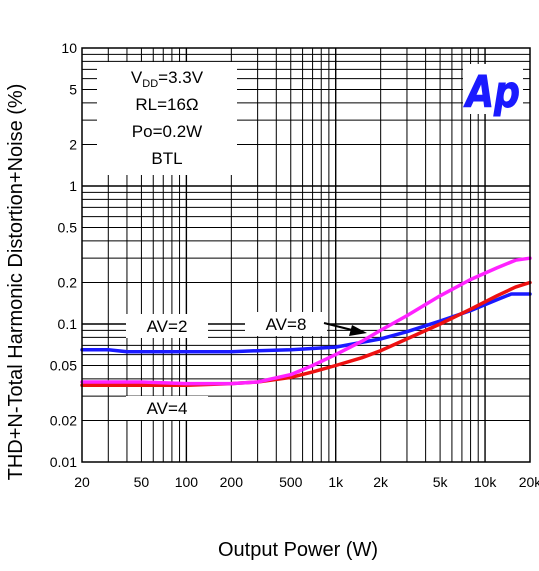 This screenshot has height=571, width=539. Describe the element at coordinates (336, 482) in the screenshot. I see `x-tick-label: 1k` at that location.